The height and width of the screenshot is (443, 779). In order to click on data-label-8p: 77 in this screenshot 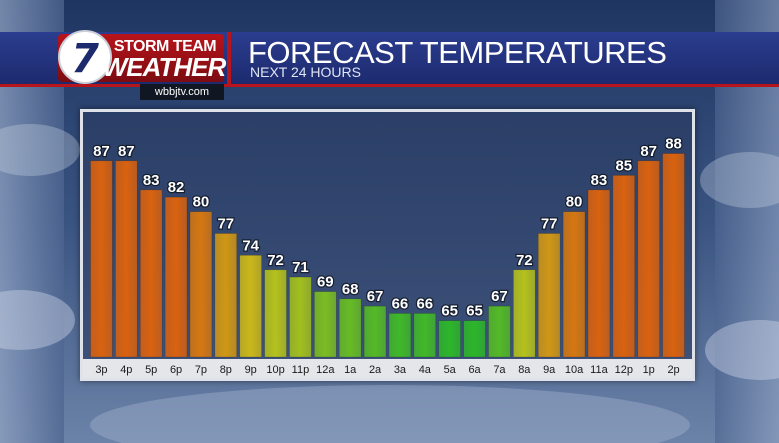, I will do `click(225, 223)`.